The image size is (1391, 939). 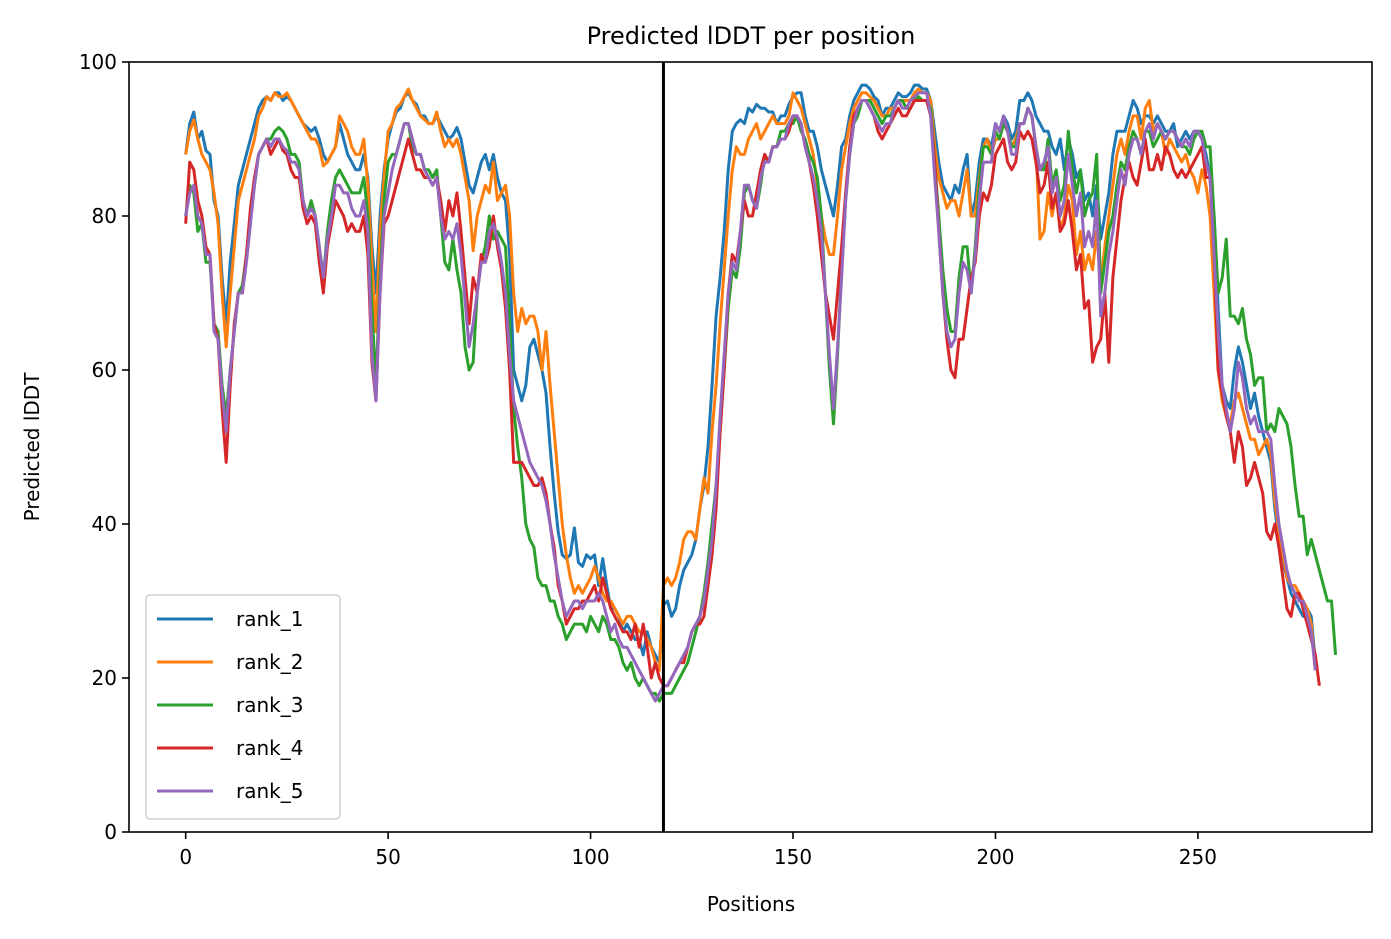 I want to click on y-tick-label: 0, so click(x=110, y=832).